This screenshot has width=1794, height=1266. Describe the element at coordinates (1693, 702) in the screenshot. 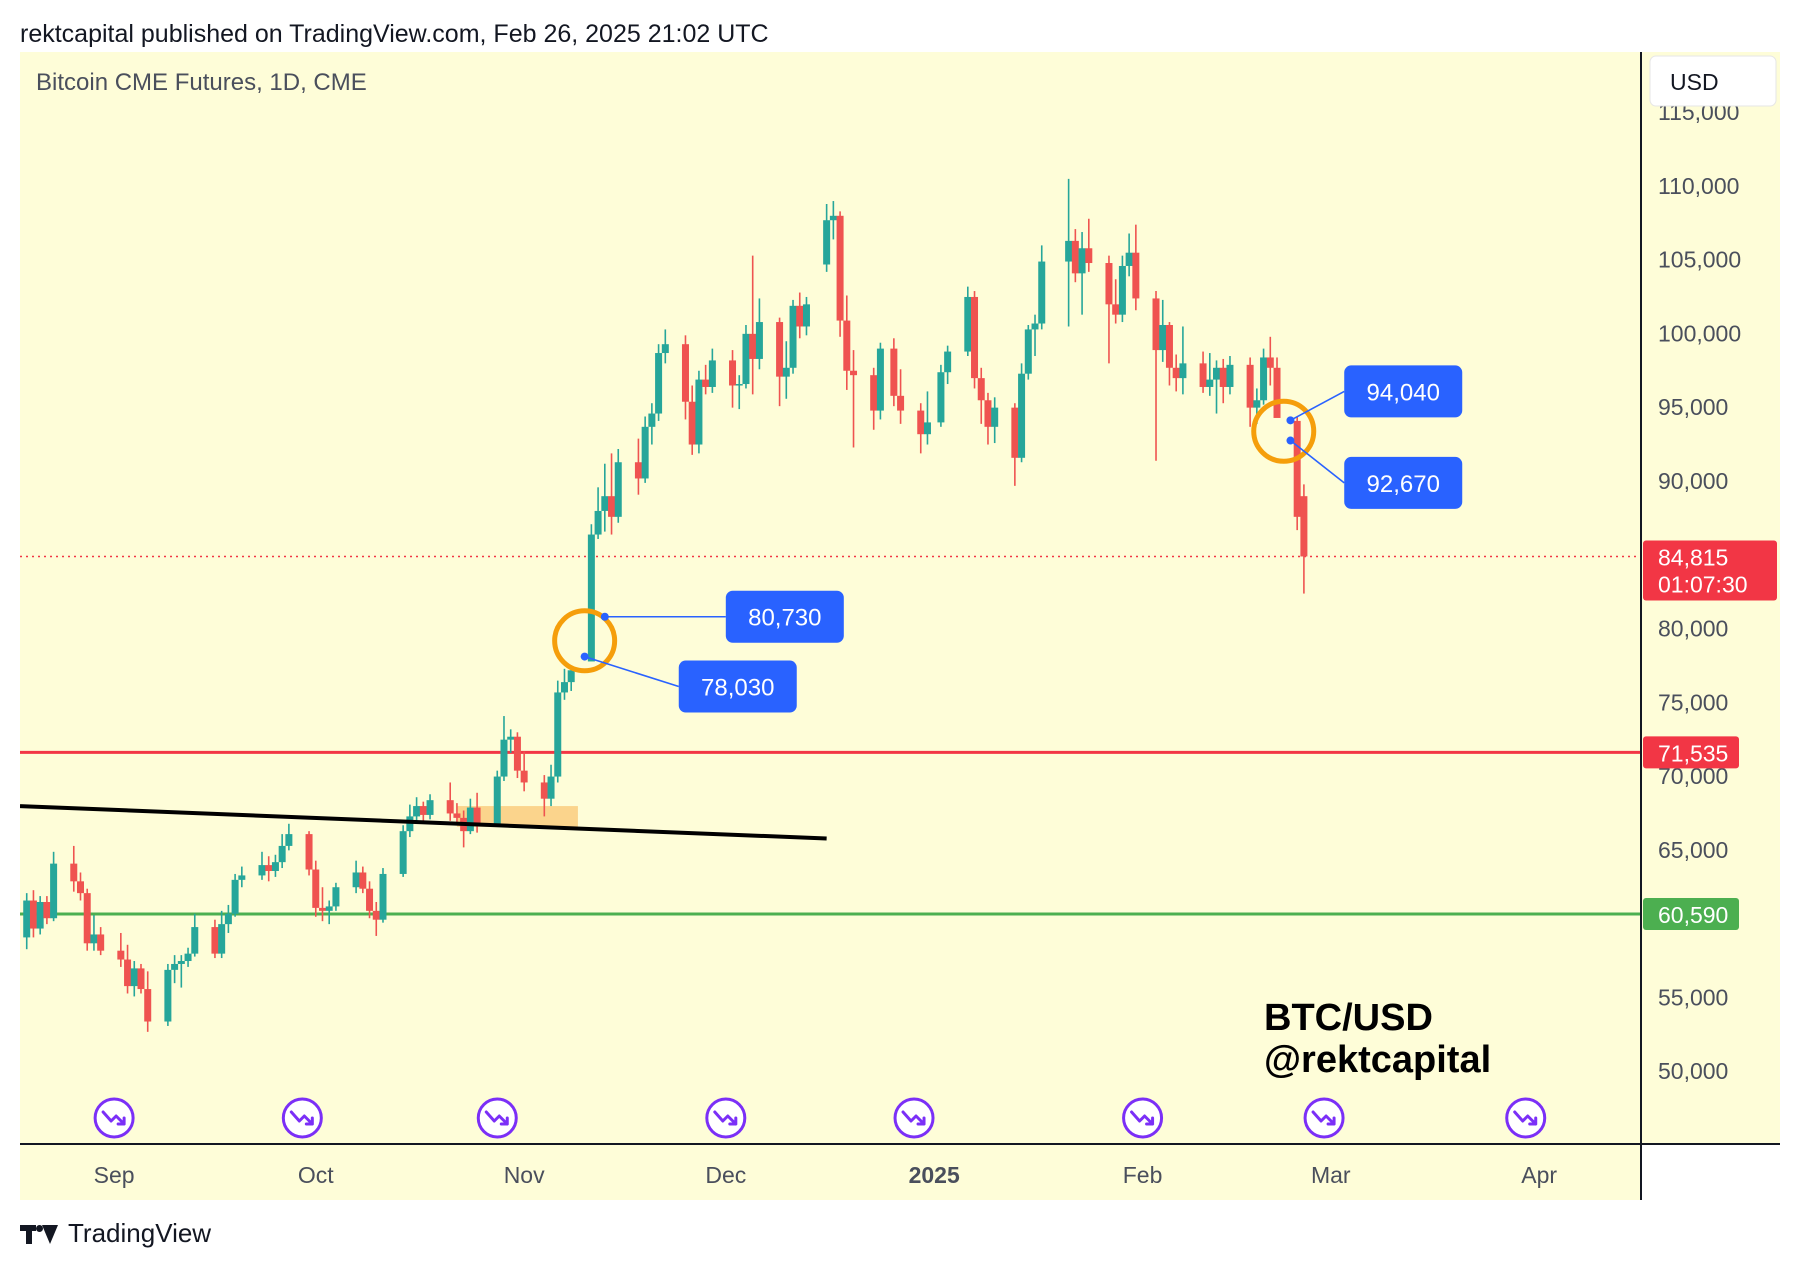

I see `y-tick-label: 75,000` at that location.